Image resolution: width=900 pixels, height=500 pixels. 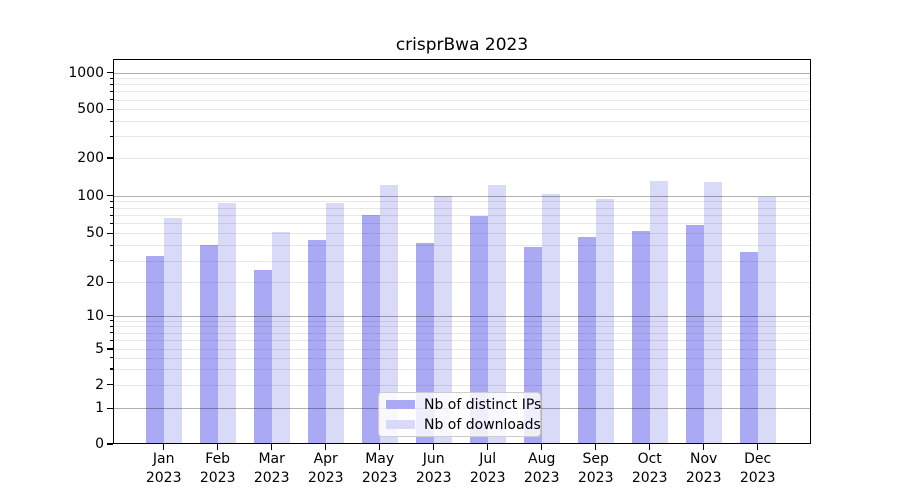 What do you see at coordinates (488, 469) in the screenshot?
I see `x-tick-label: Jul 2023` at bounding box center [488, 469].